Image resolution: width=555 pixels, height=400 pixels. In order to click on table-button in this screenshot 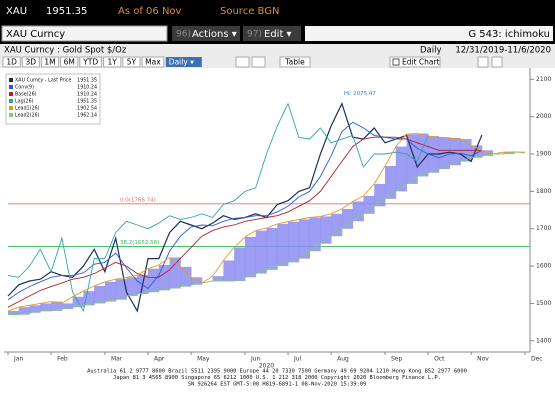, I will do `click(295, 62)`.